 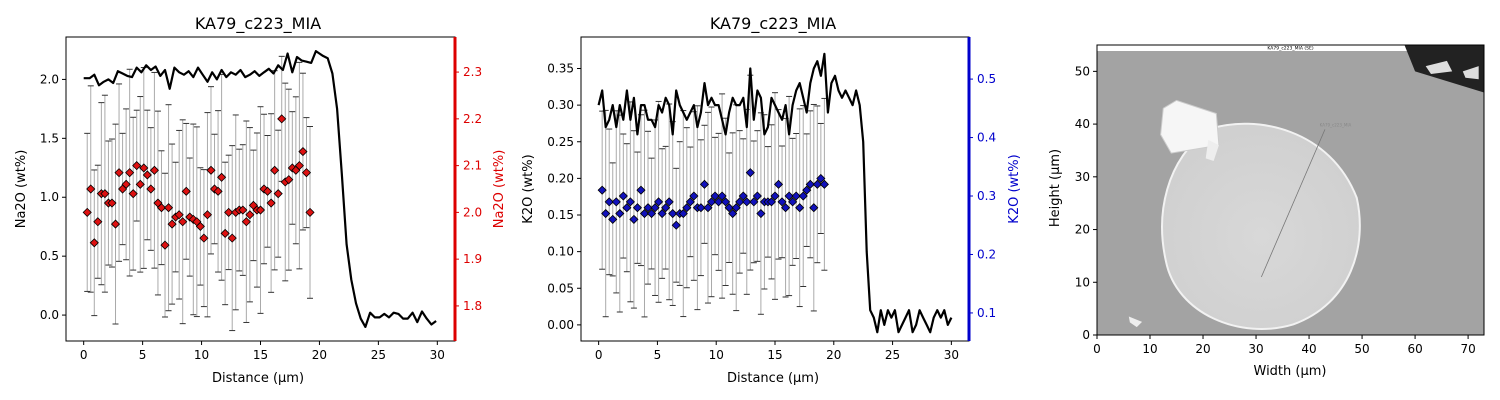 I want to click on y-tick-label: 20, so click(x=1082, y=230).